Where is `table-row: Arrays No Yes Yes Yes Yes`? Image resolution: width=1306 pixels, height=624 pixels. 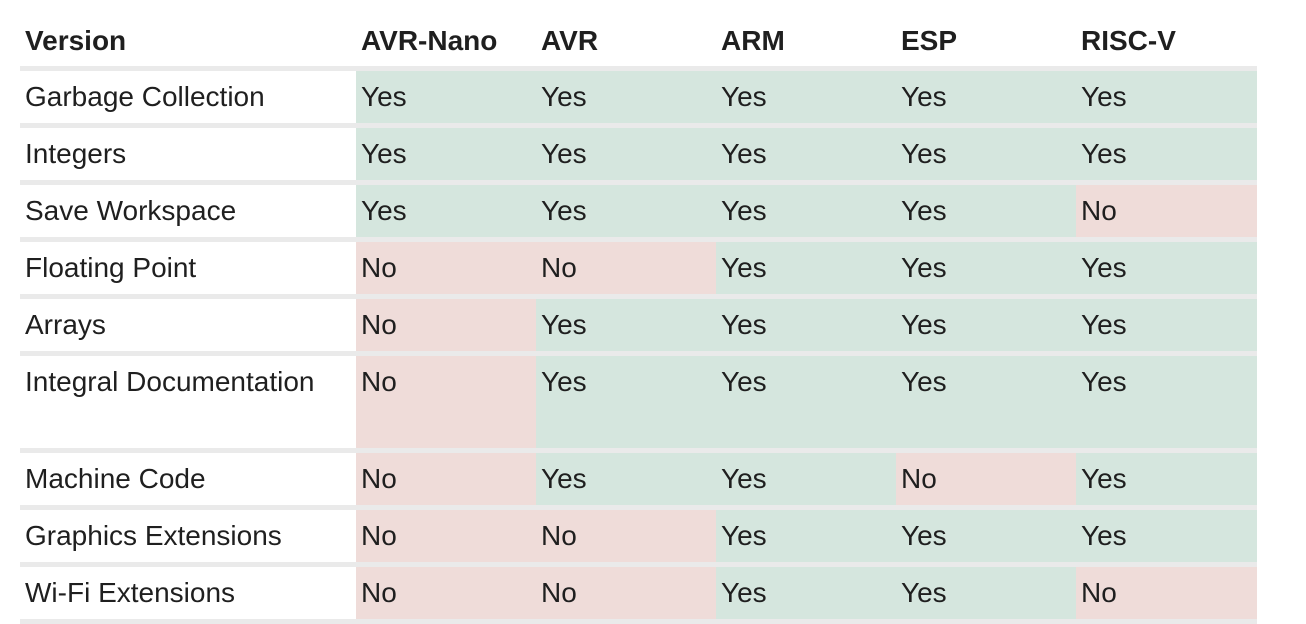
table-row: Arrays No Yes Yes Yes Yes is located at coordinates (638, 326).